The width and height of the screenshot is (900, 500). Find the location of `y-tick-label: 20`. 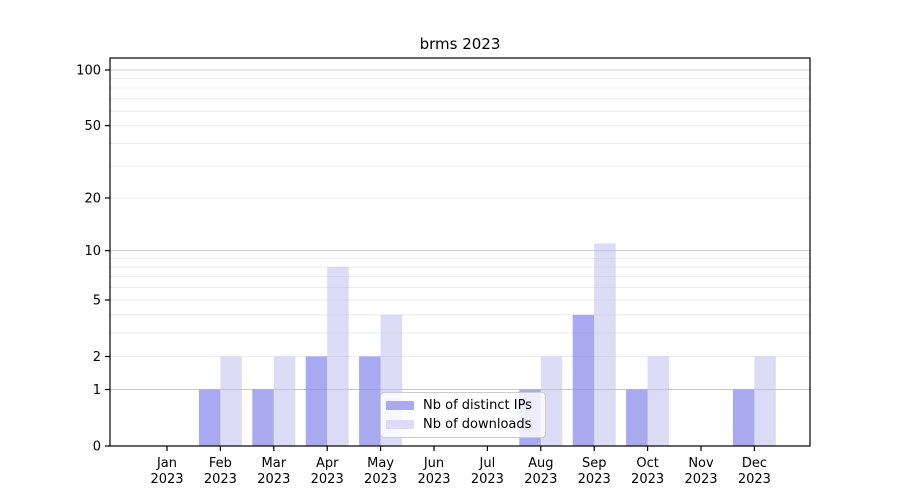

y-tick-label: 20 is located at coordinates (92, 198).